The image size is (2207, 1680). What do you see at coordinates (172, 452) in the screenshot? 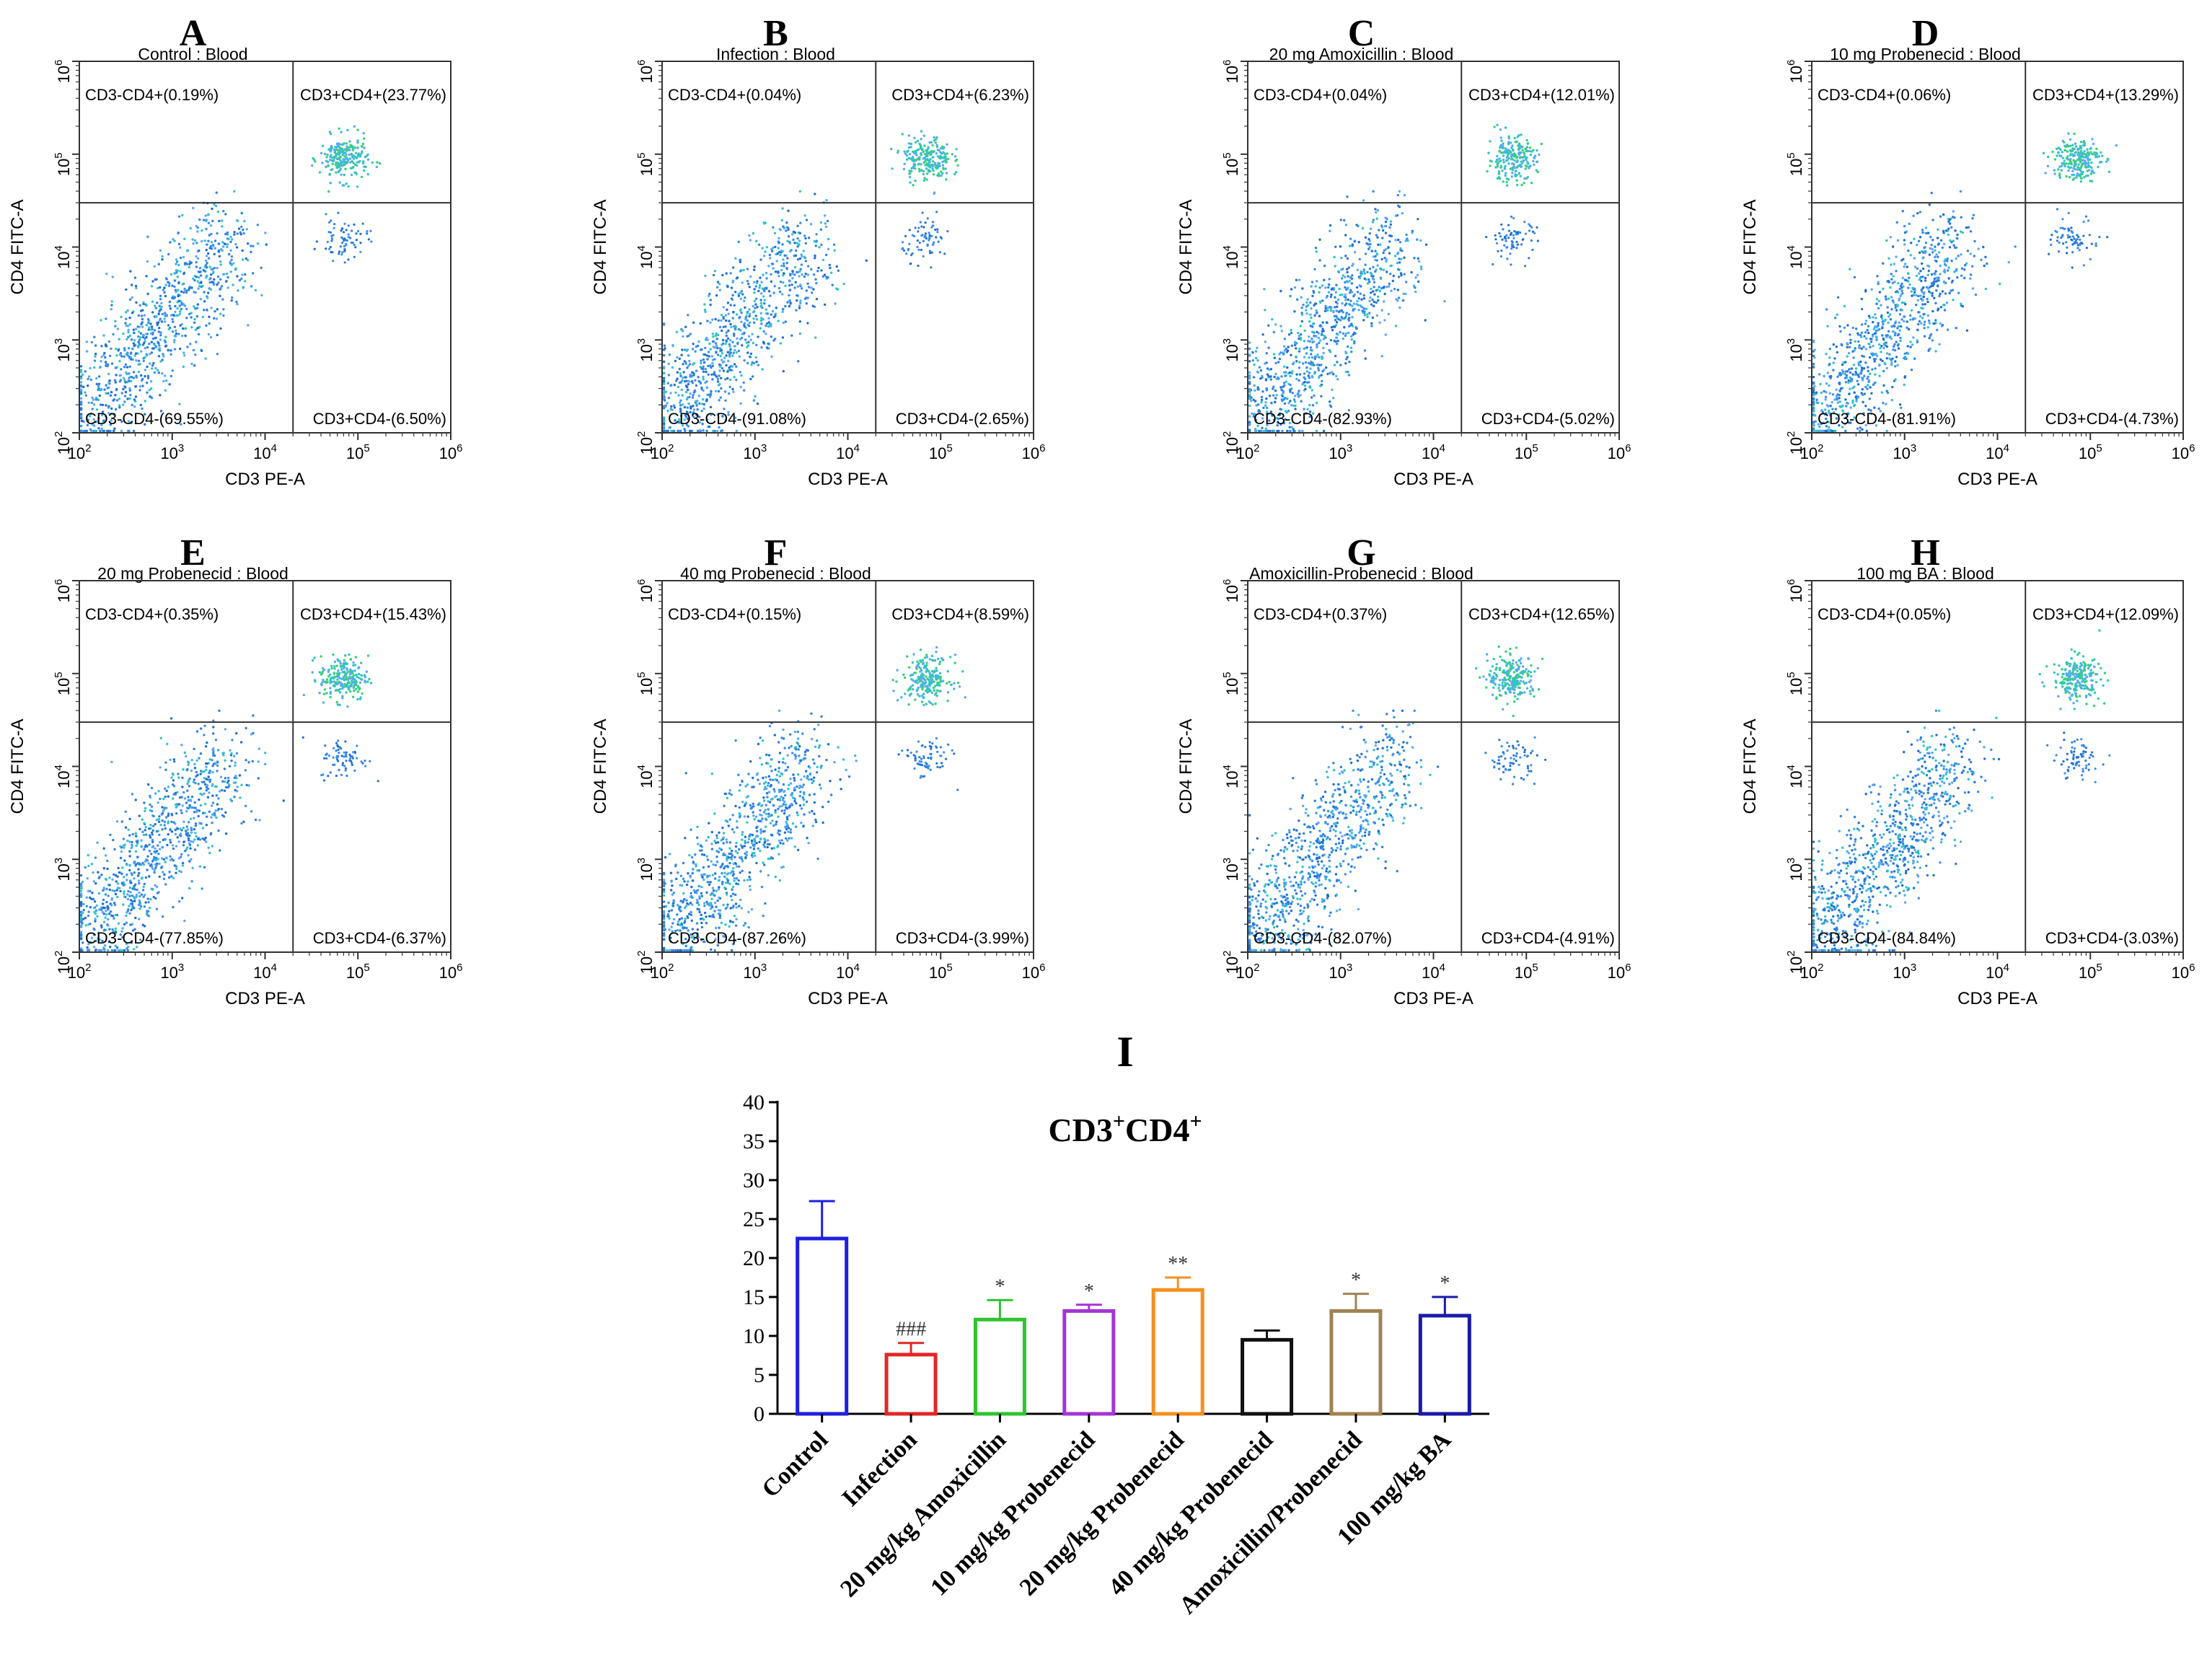
I see `x-tick-label: 103` at bounding box center [172, 452].